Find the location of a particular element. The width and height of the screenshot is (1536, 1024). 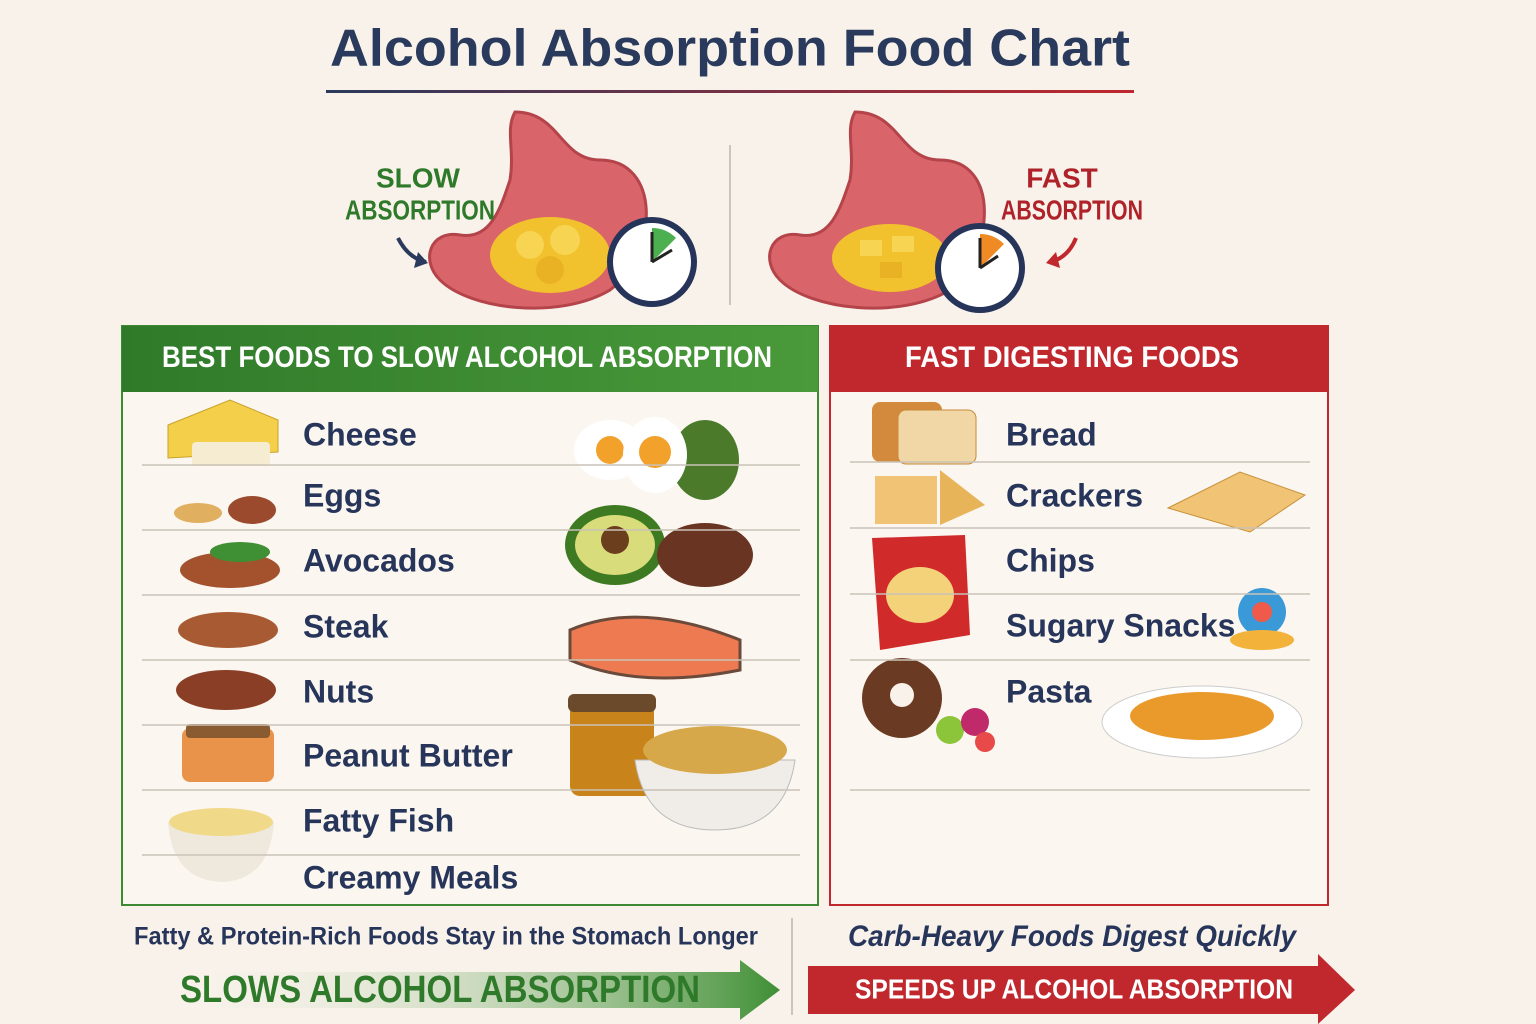

food-item: Crackers is located at coordinates (1074, 495).